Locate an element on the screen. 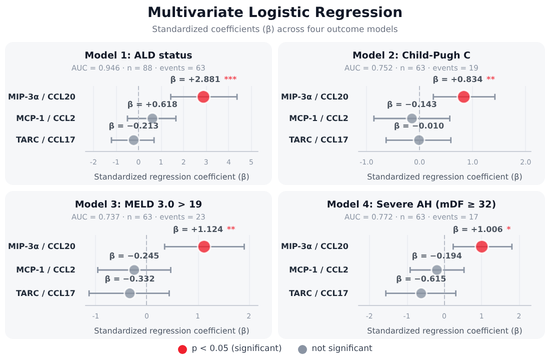  data-label: β = +1.124 ** is located at coordinates (204, 229).